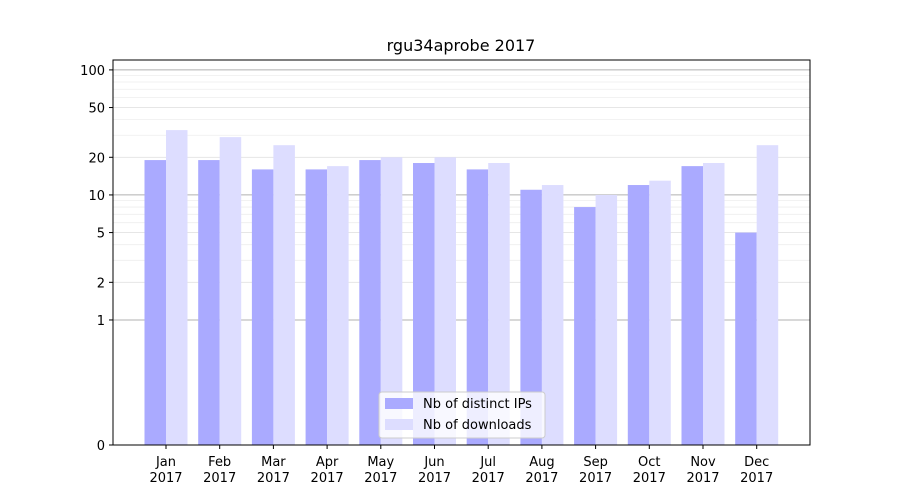 This screenshot has width=900, height=500. Describe the element at coordinates (541, 462) in the screenshot. I see `x-tick-label-line: Aug` at that location.